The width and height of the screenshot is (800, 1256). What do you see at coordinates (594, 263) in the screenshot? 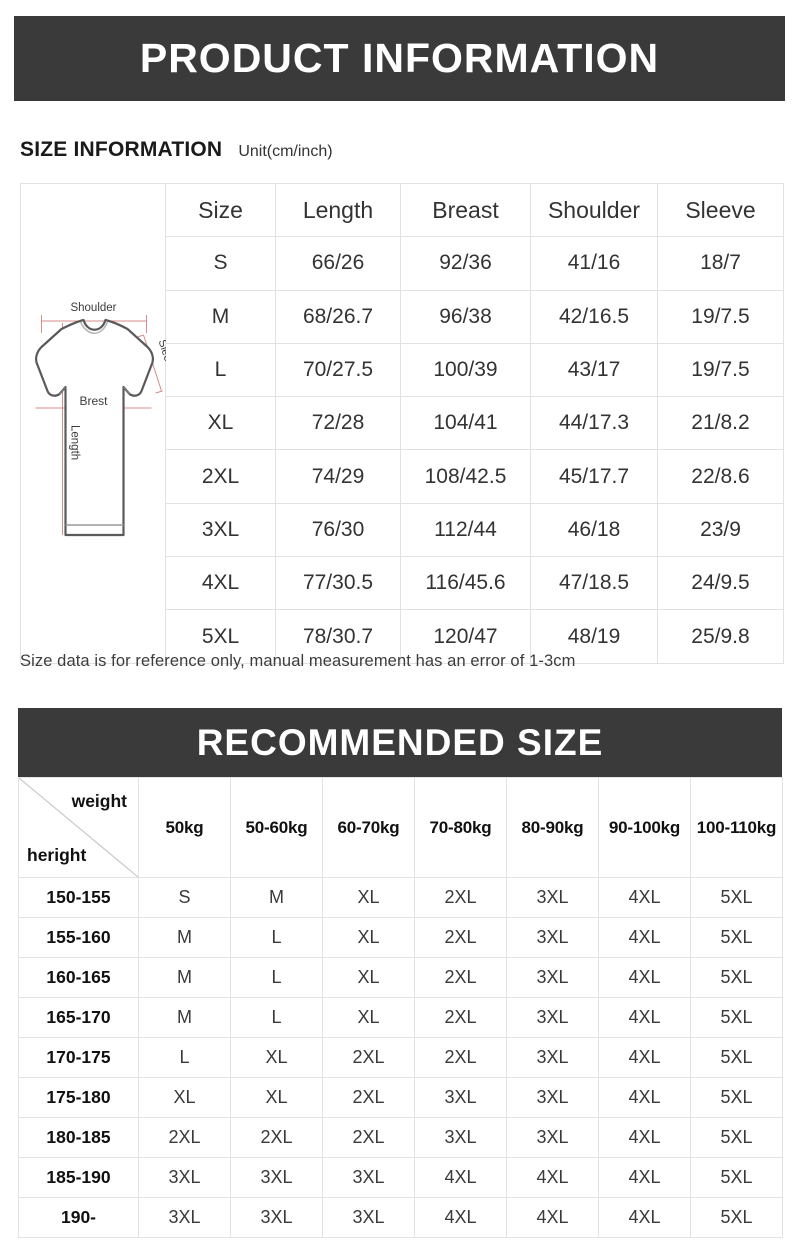
I see `cell-shoulder: 41/16` at bounding box center [594, 263].